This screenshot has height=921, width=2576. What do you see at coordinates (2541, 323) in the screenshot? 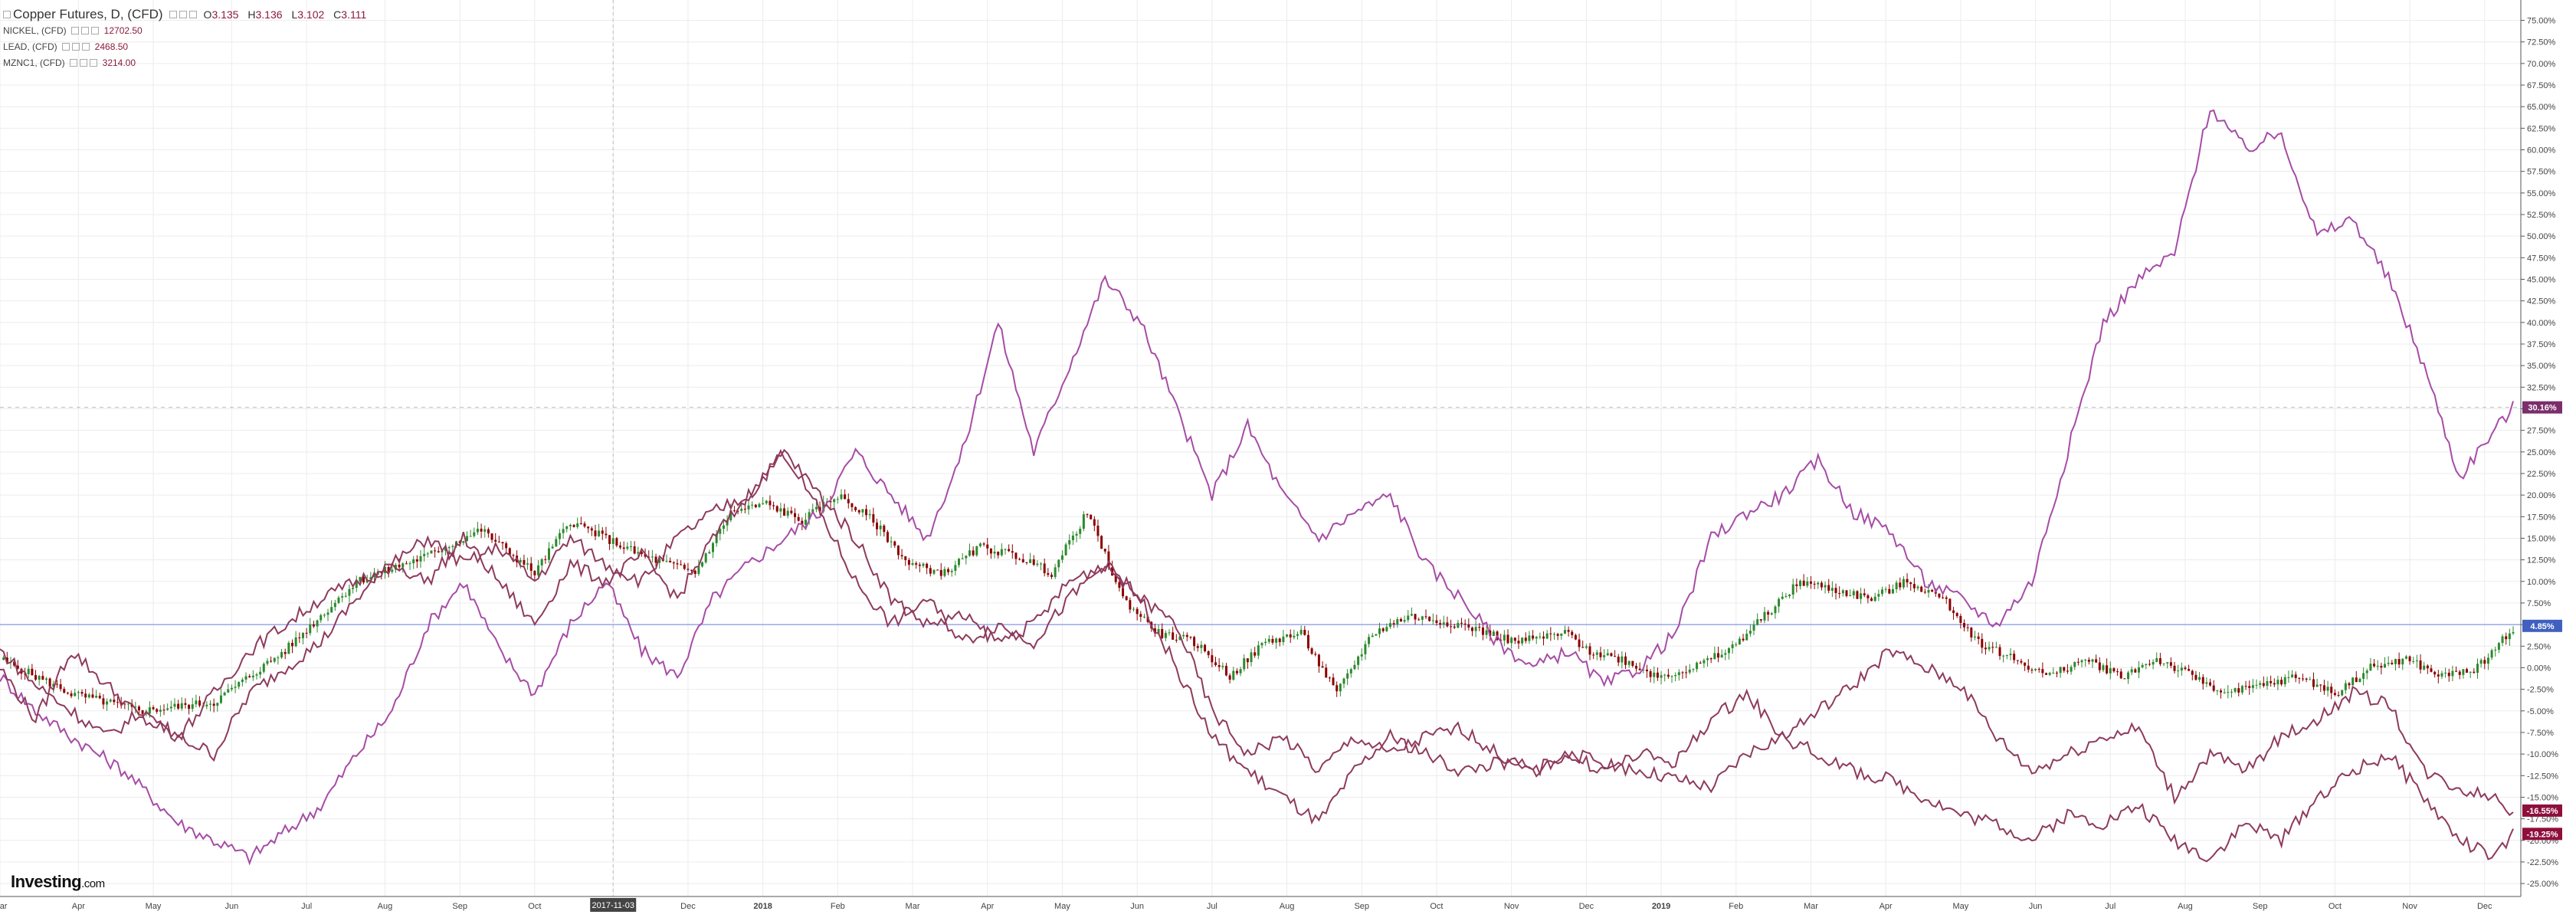
I see `y-tick-label: 40.00%` at bounding box center [2541, 323].